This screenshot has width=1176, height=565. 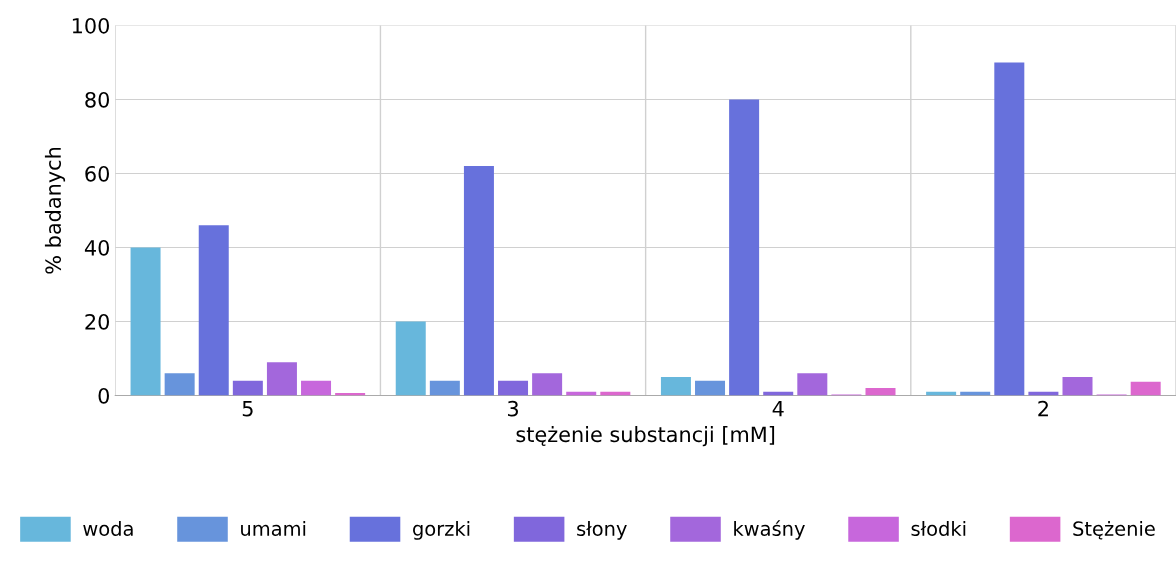 I want to click on y-tick-label: 40, so click(x=96, y=247).